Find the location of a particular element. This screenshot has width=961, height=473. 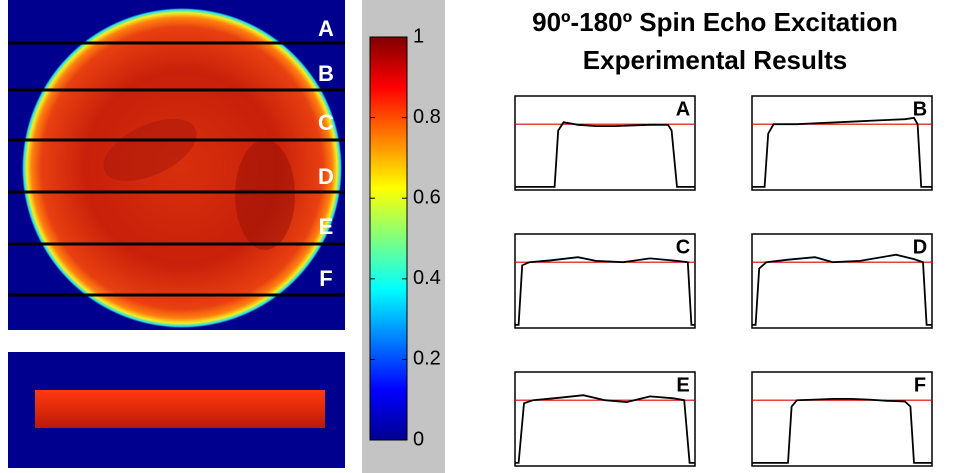

plot-label: B is located at coordinates (920, 109).